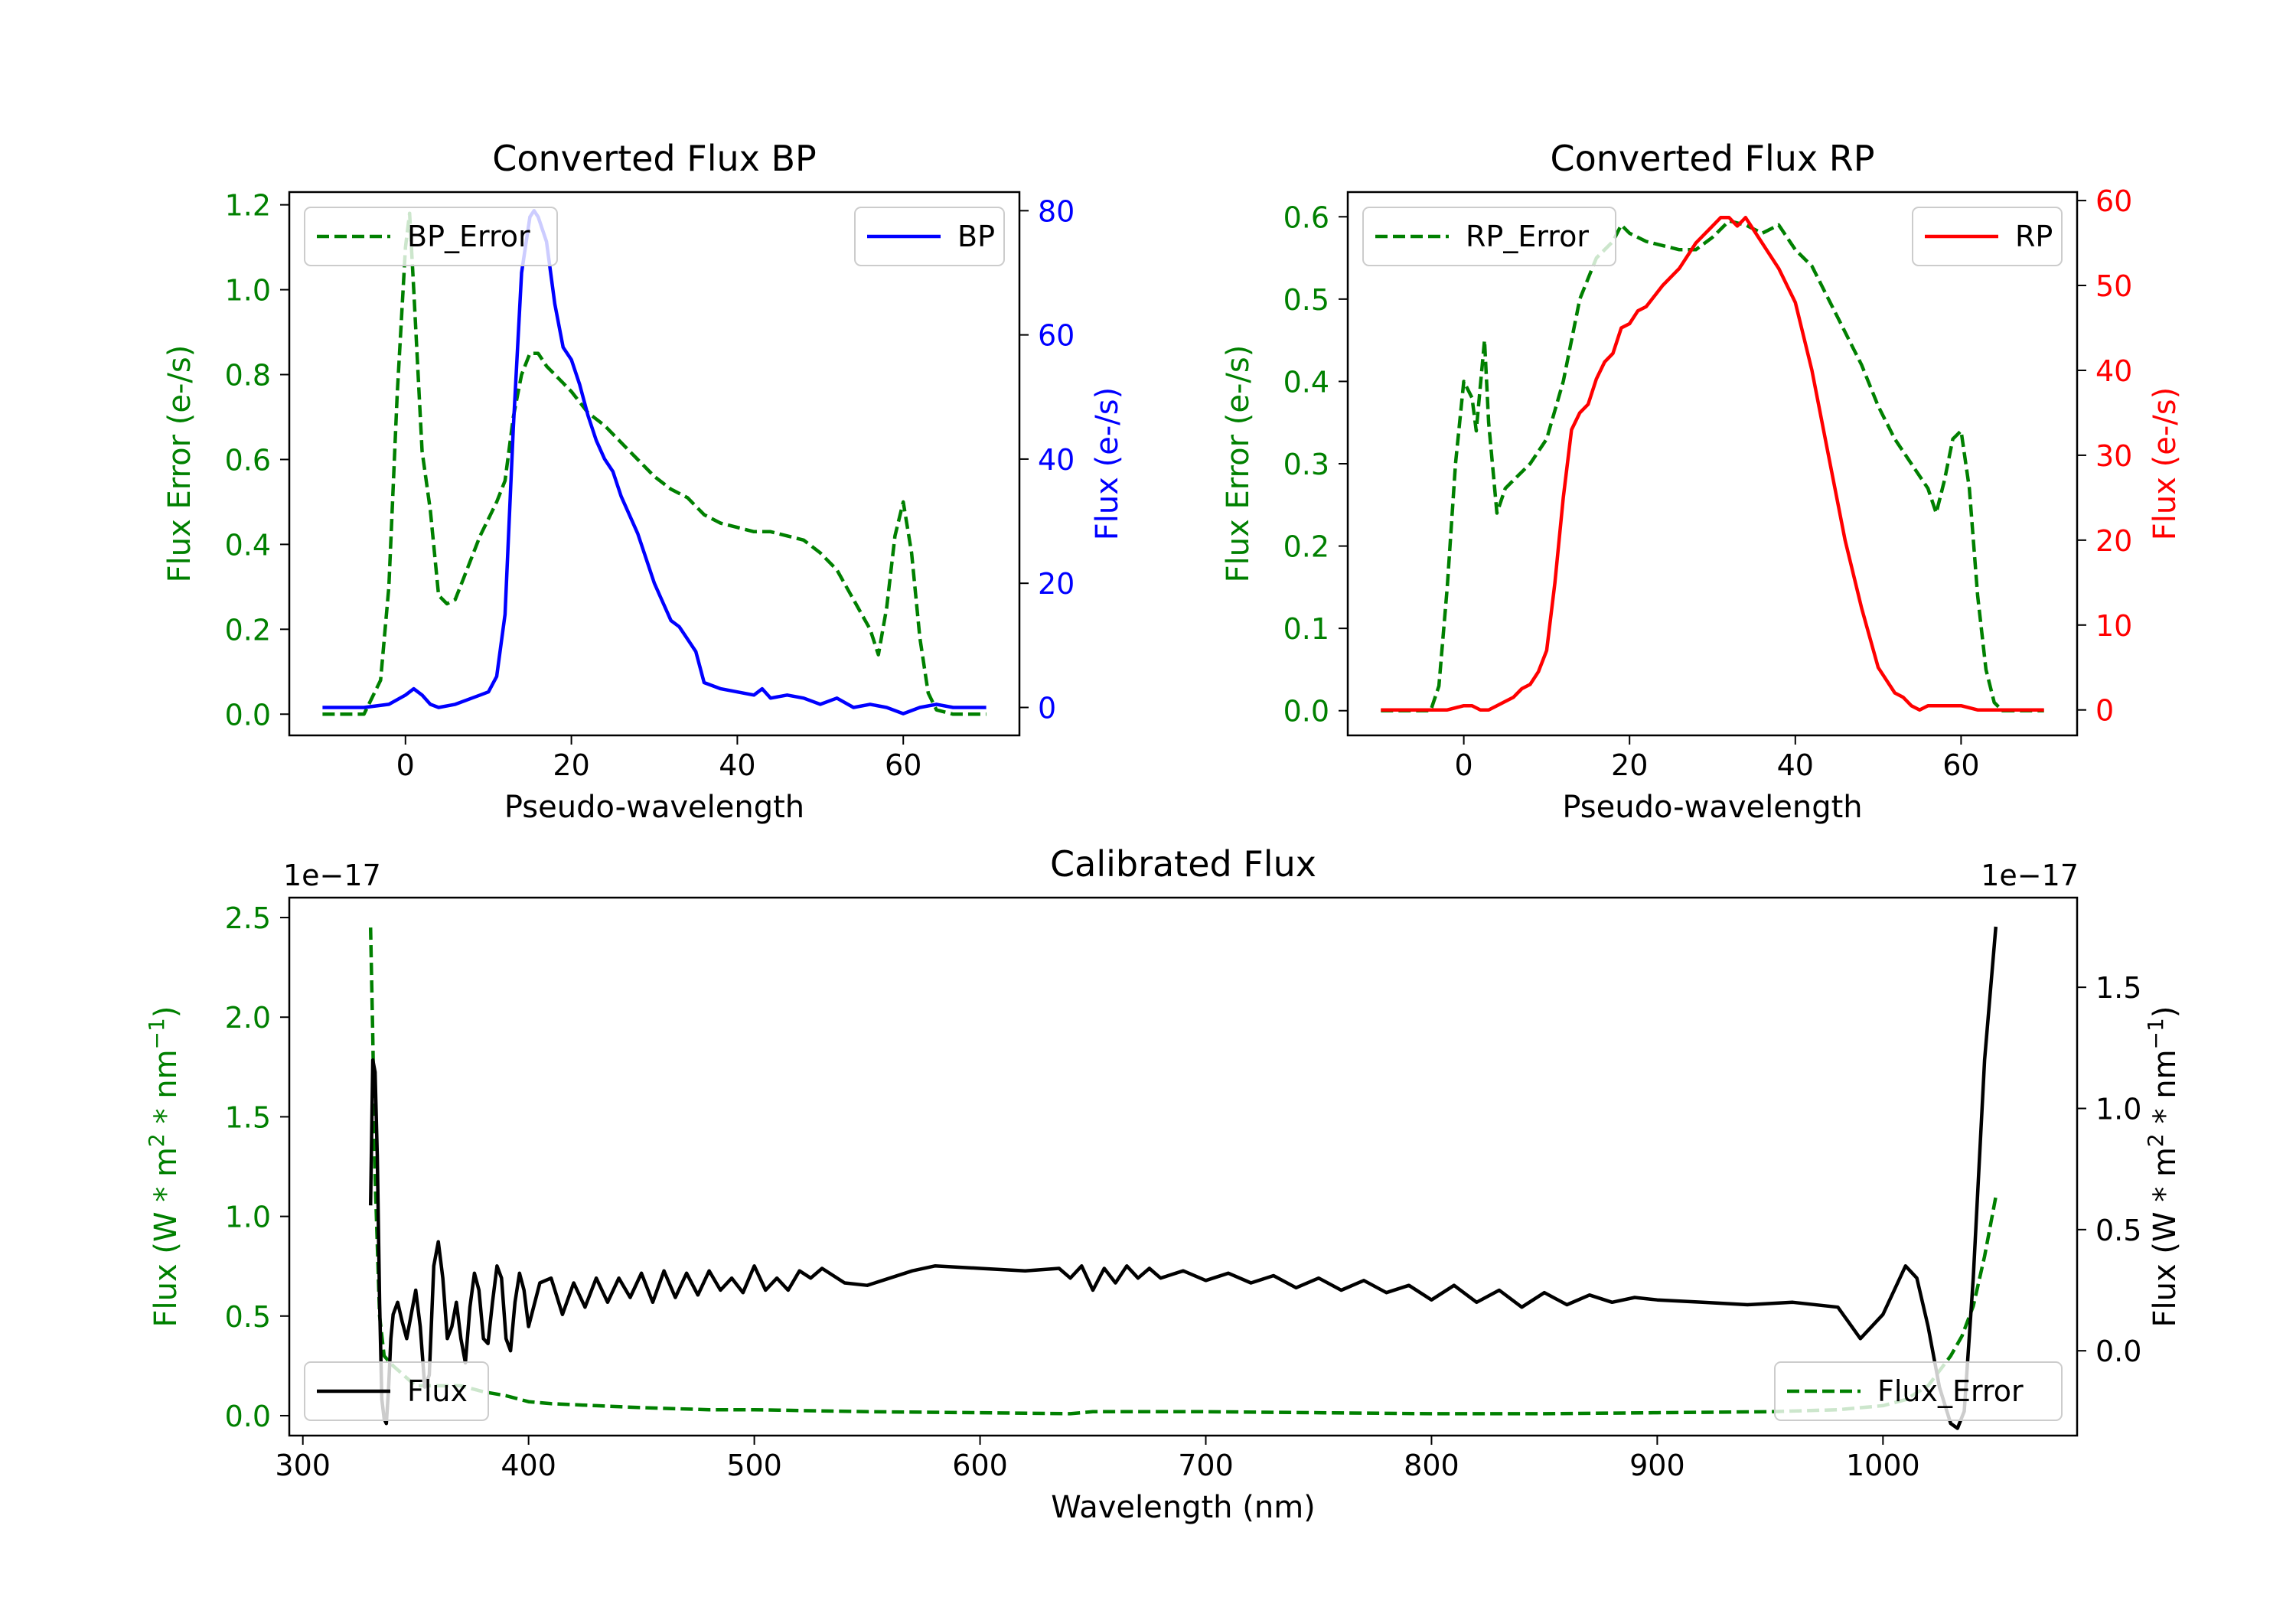 The height and width of the screenshot is (1607, 2296). What do you see at coordinates (248, 1117) in the screenshot?
I see `cal-left-tick-label: 1.5` at bounding box center [248, 1117].